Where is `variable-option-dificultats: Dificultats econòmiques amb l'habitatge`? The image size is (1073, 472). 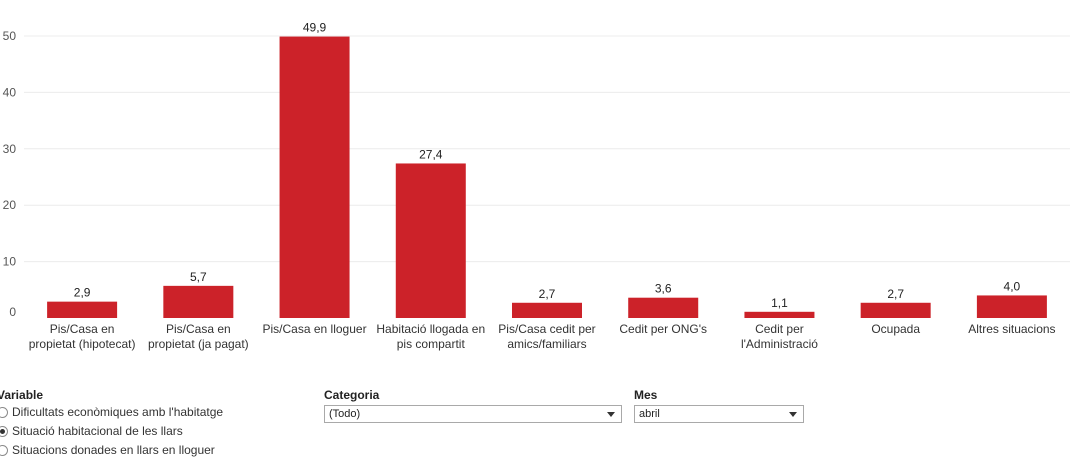 variable-option-dificultats: Dificultats econòmiques amb l'habitatge is located at coordinates (111, 412).